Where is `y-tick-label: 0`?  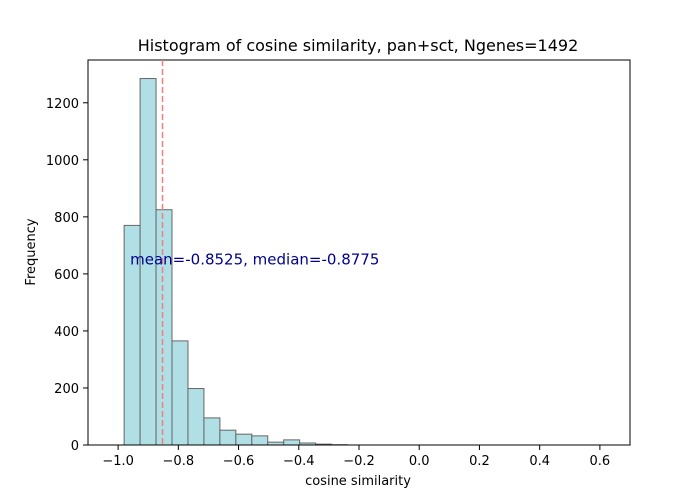
y-tick-label: 0 is located at coordinates (75, 446).